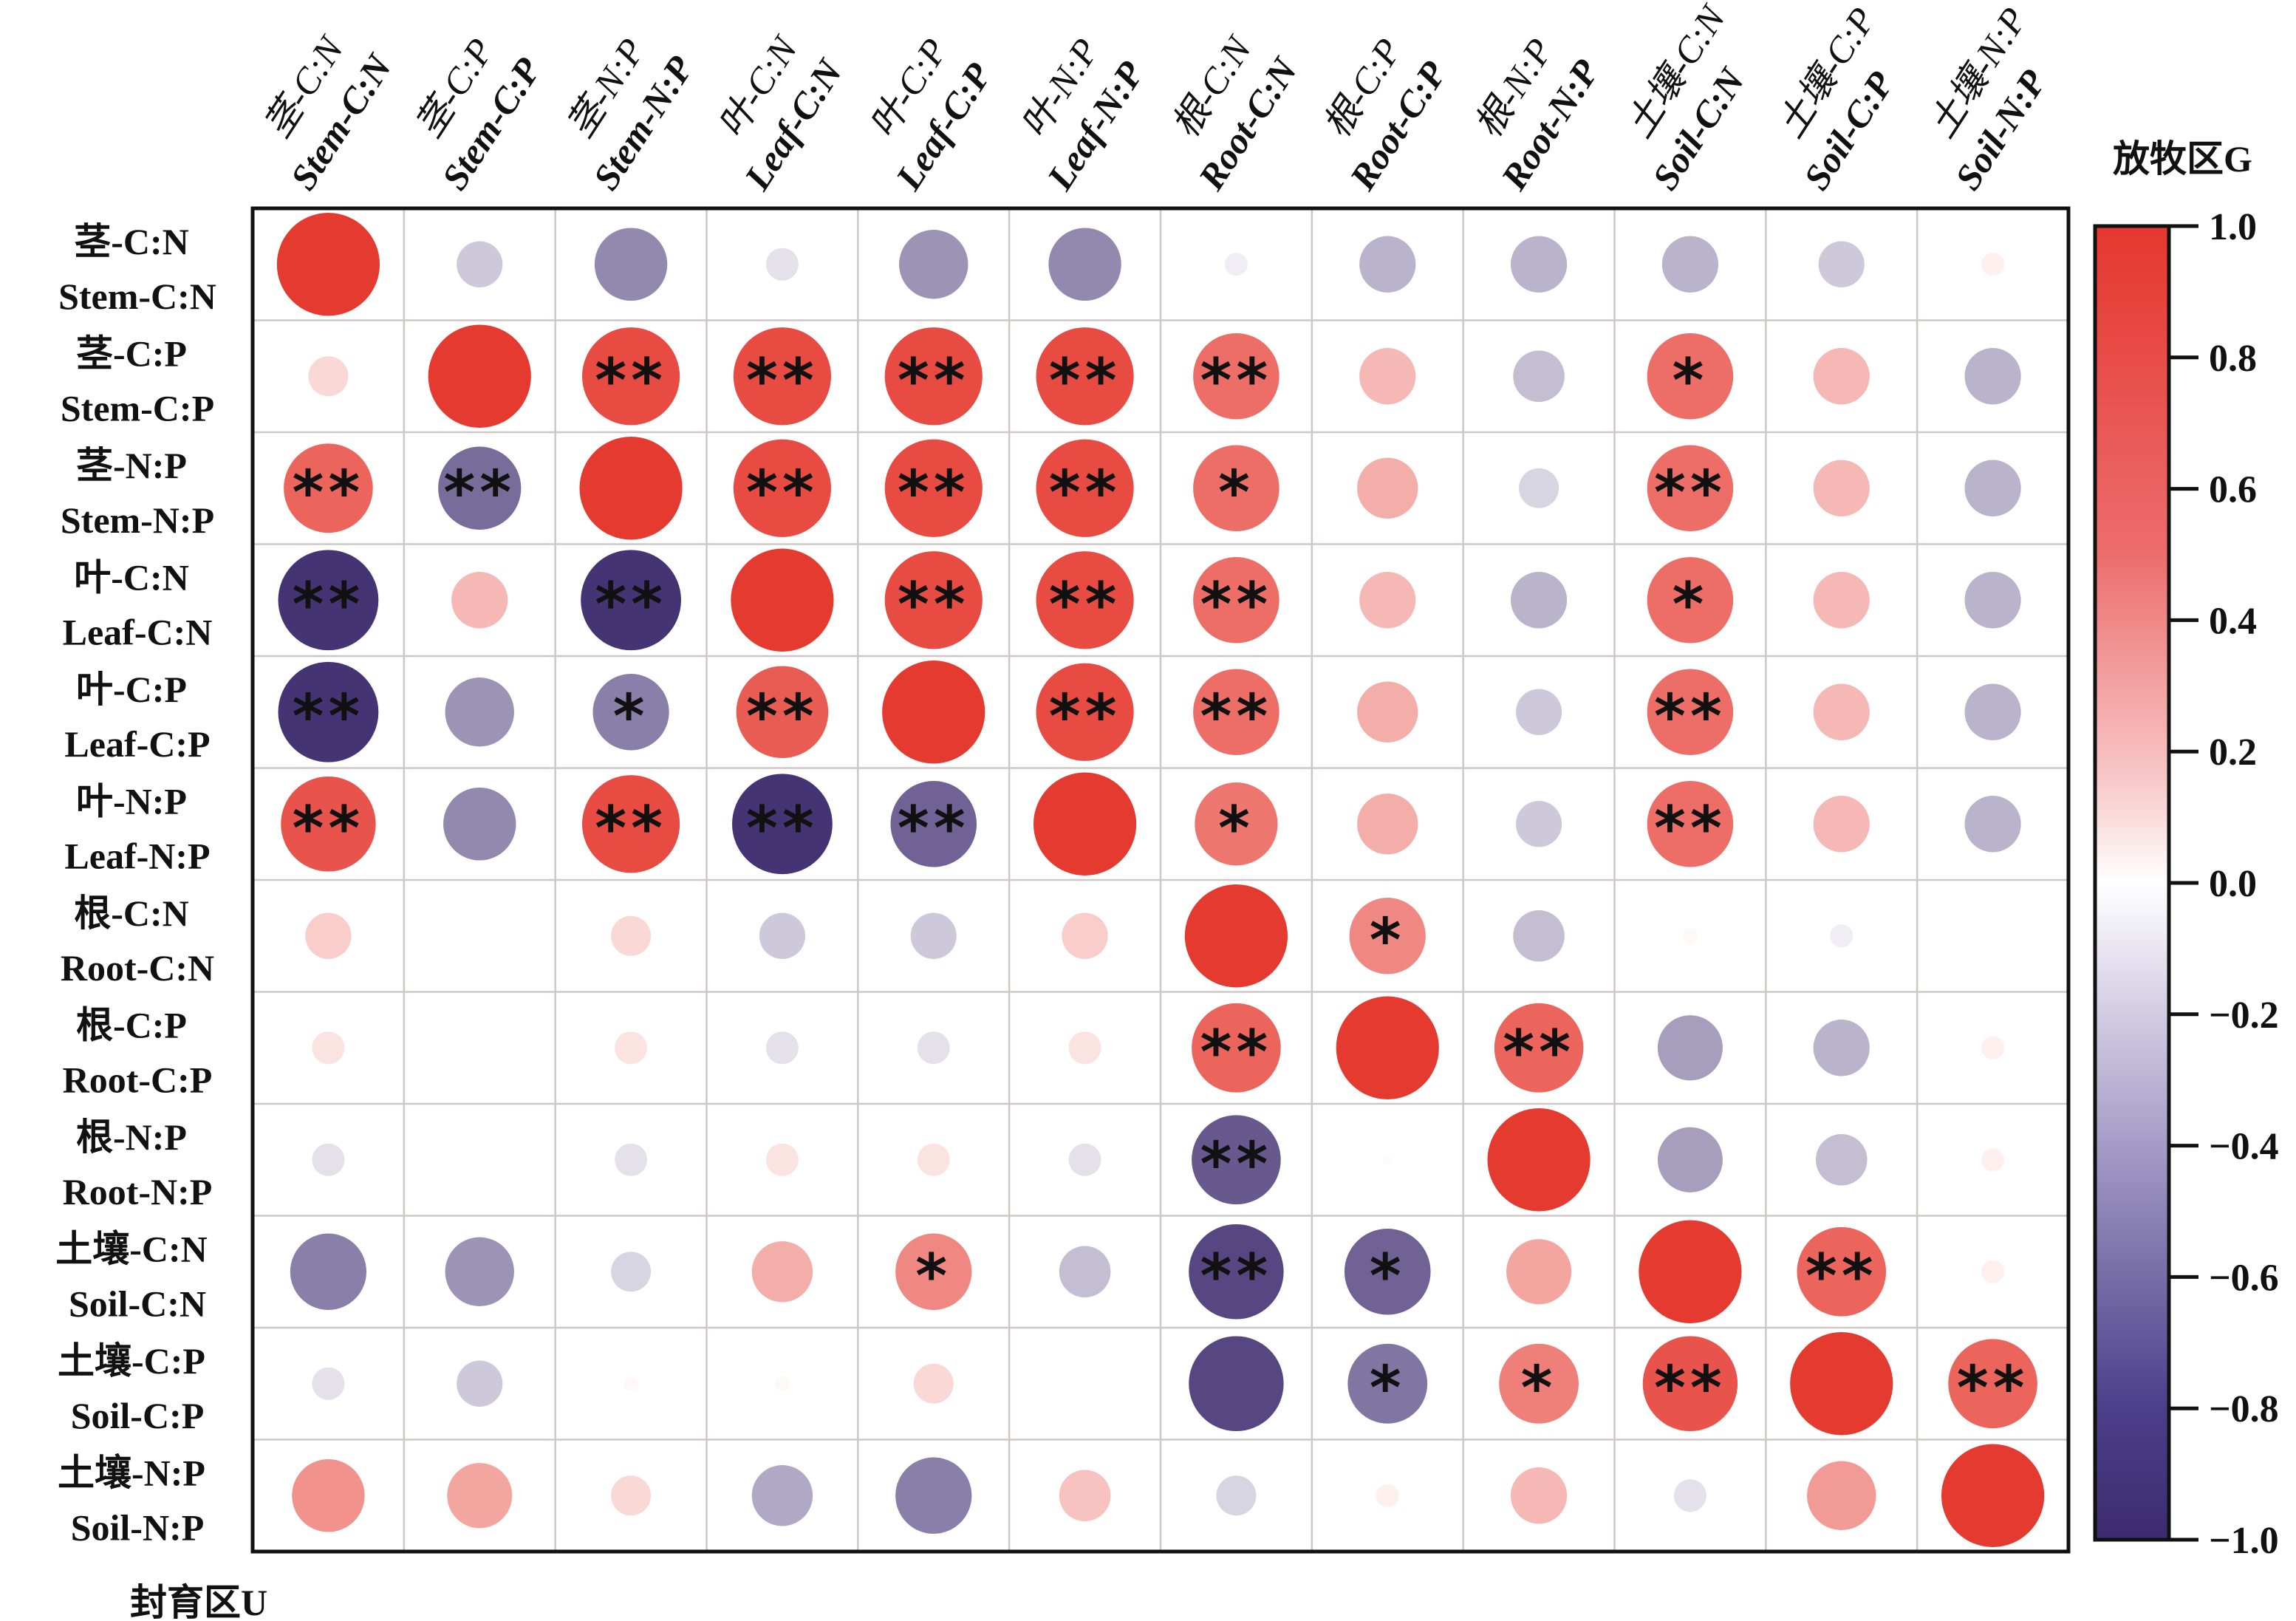 The width and height of the screenshot is (2296, 1621). I want to click on colorbar: 1.0 0.8 0.6 0.4 0.2 0.0 −0.2 −0.4 −0.6 −0.8 −1.0, so click(2186, 884).